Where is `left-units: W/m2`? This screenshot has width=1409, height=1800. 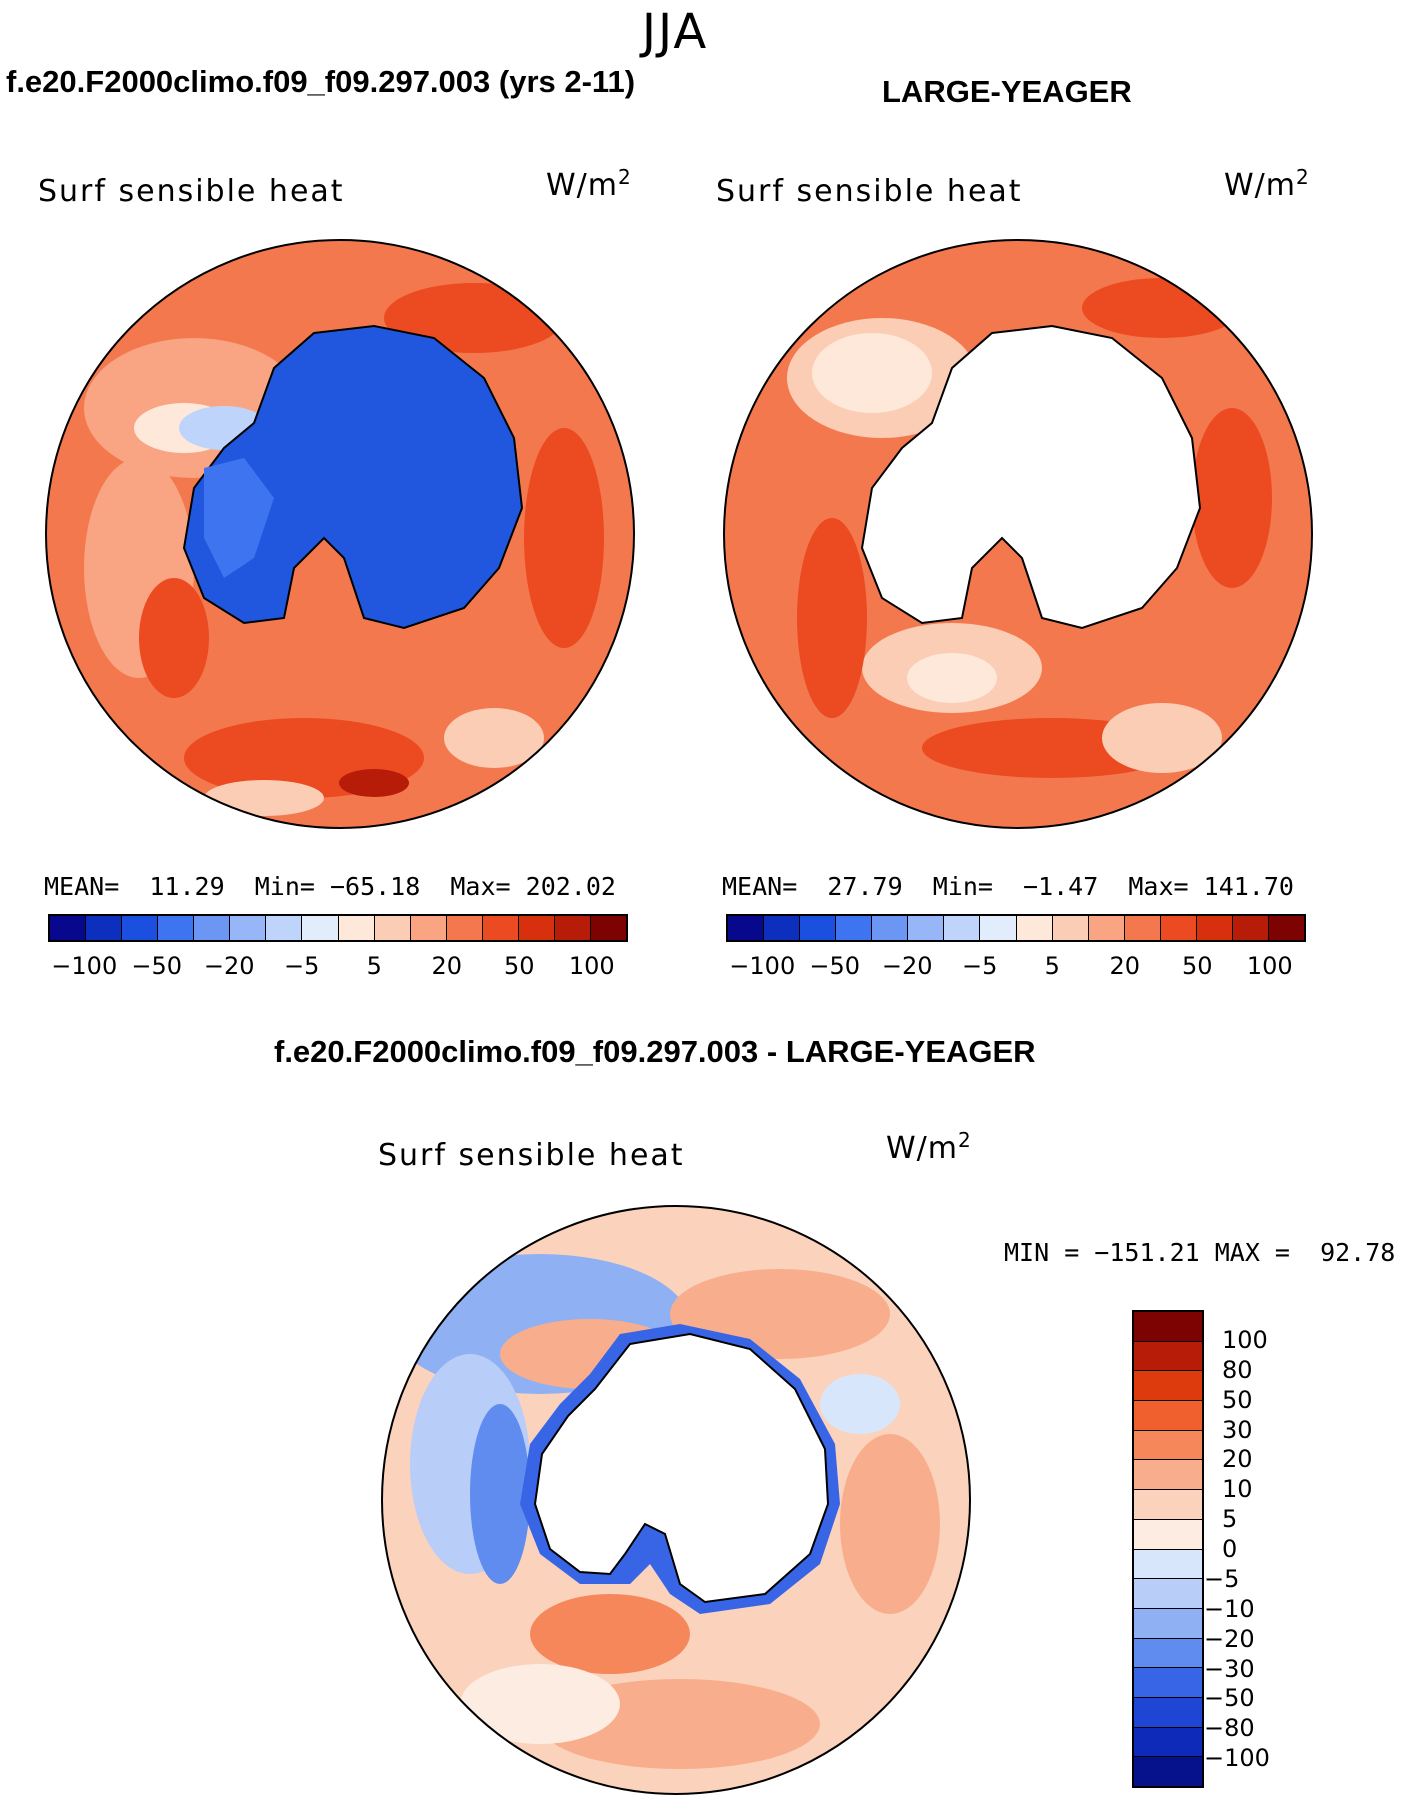 left-units: W/m2 is located at coordinates (589, 184).